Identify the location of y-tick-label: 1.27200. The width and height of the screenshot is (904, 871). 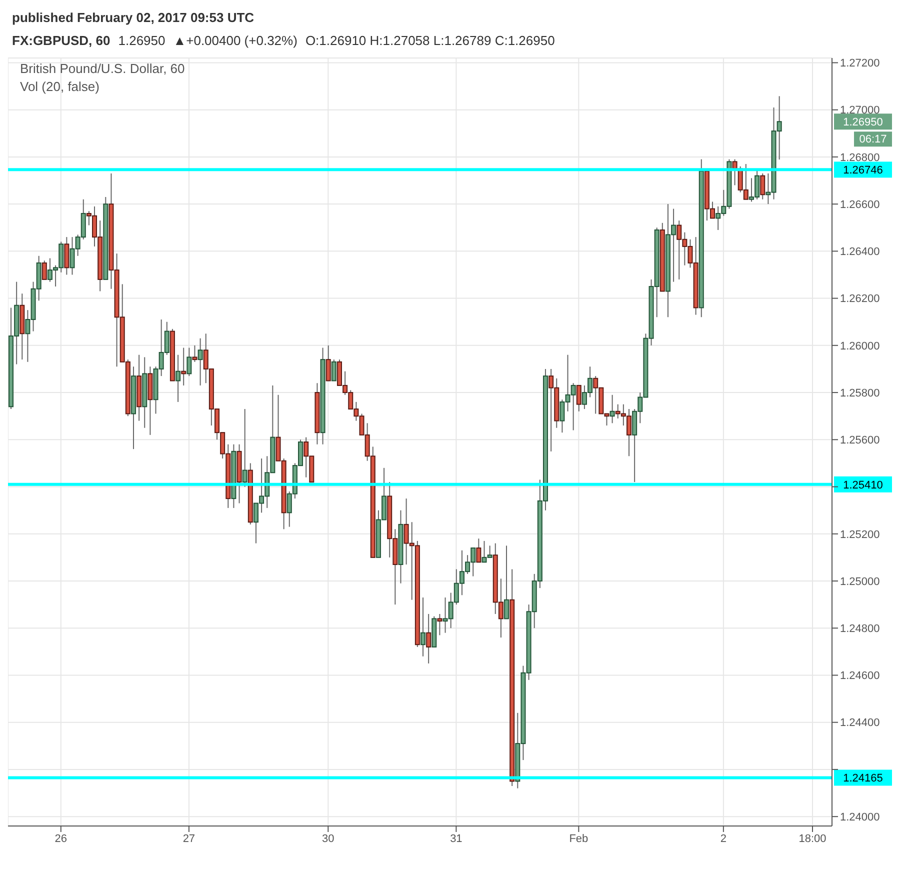
(860, 64).